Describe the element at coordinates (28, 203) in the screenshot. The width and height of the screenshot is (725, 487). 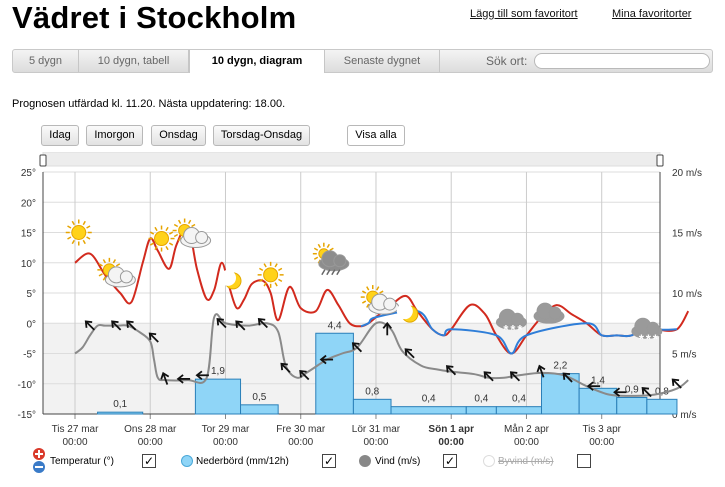
I see `left-tick-label: 20°` at that location.